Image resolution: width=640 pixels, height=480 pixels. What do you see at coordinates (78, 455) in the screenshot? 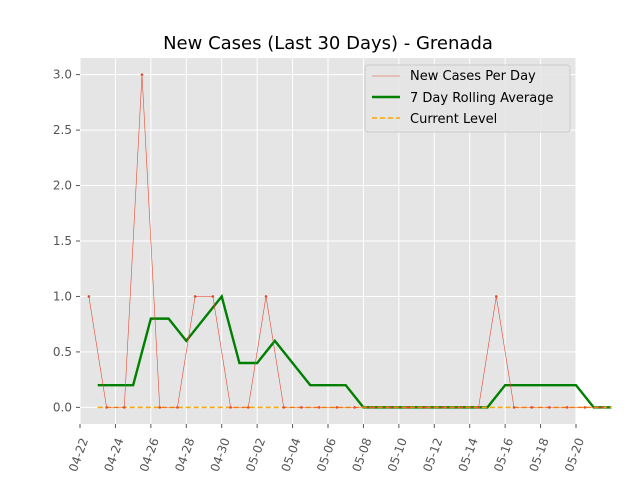
I see `x-tick-label: 04-22` at bounding box center [78, 455].